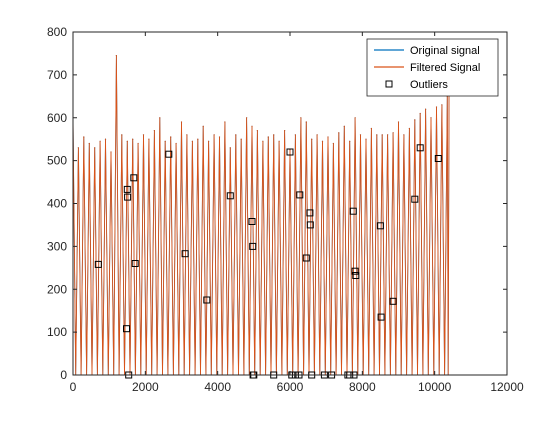 This screenshot has height=425, width=560. I want to click on y-tick-label: 600, so click(57, 118).